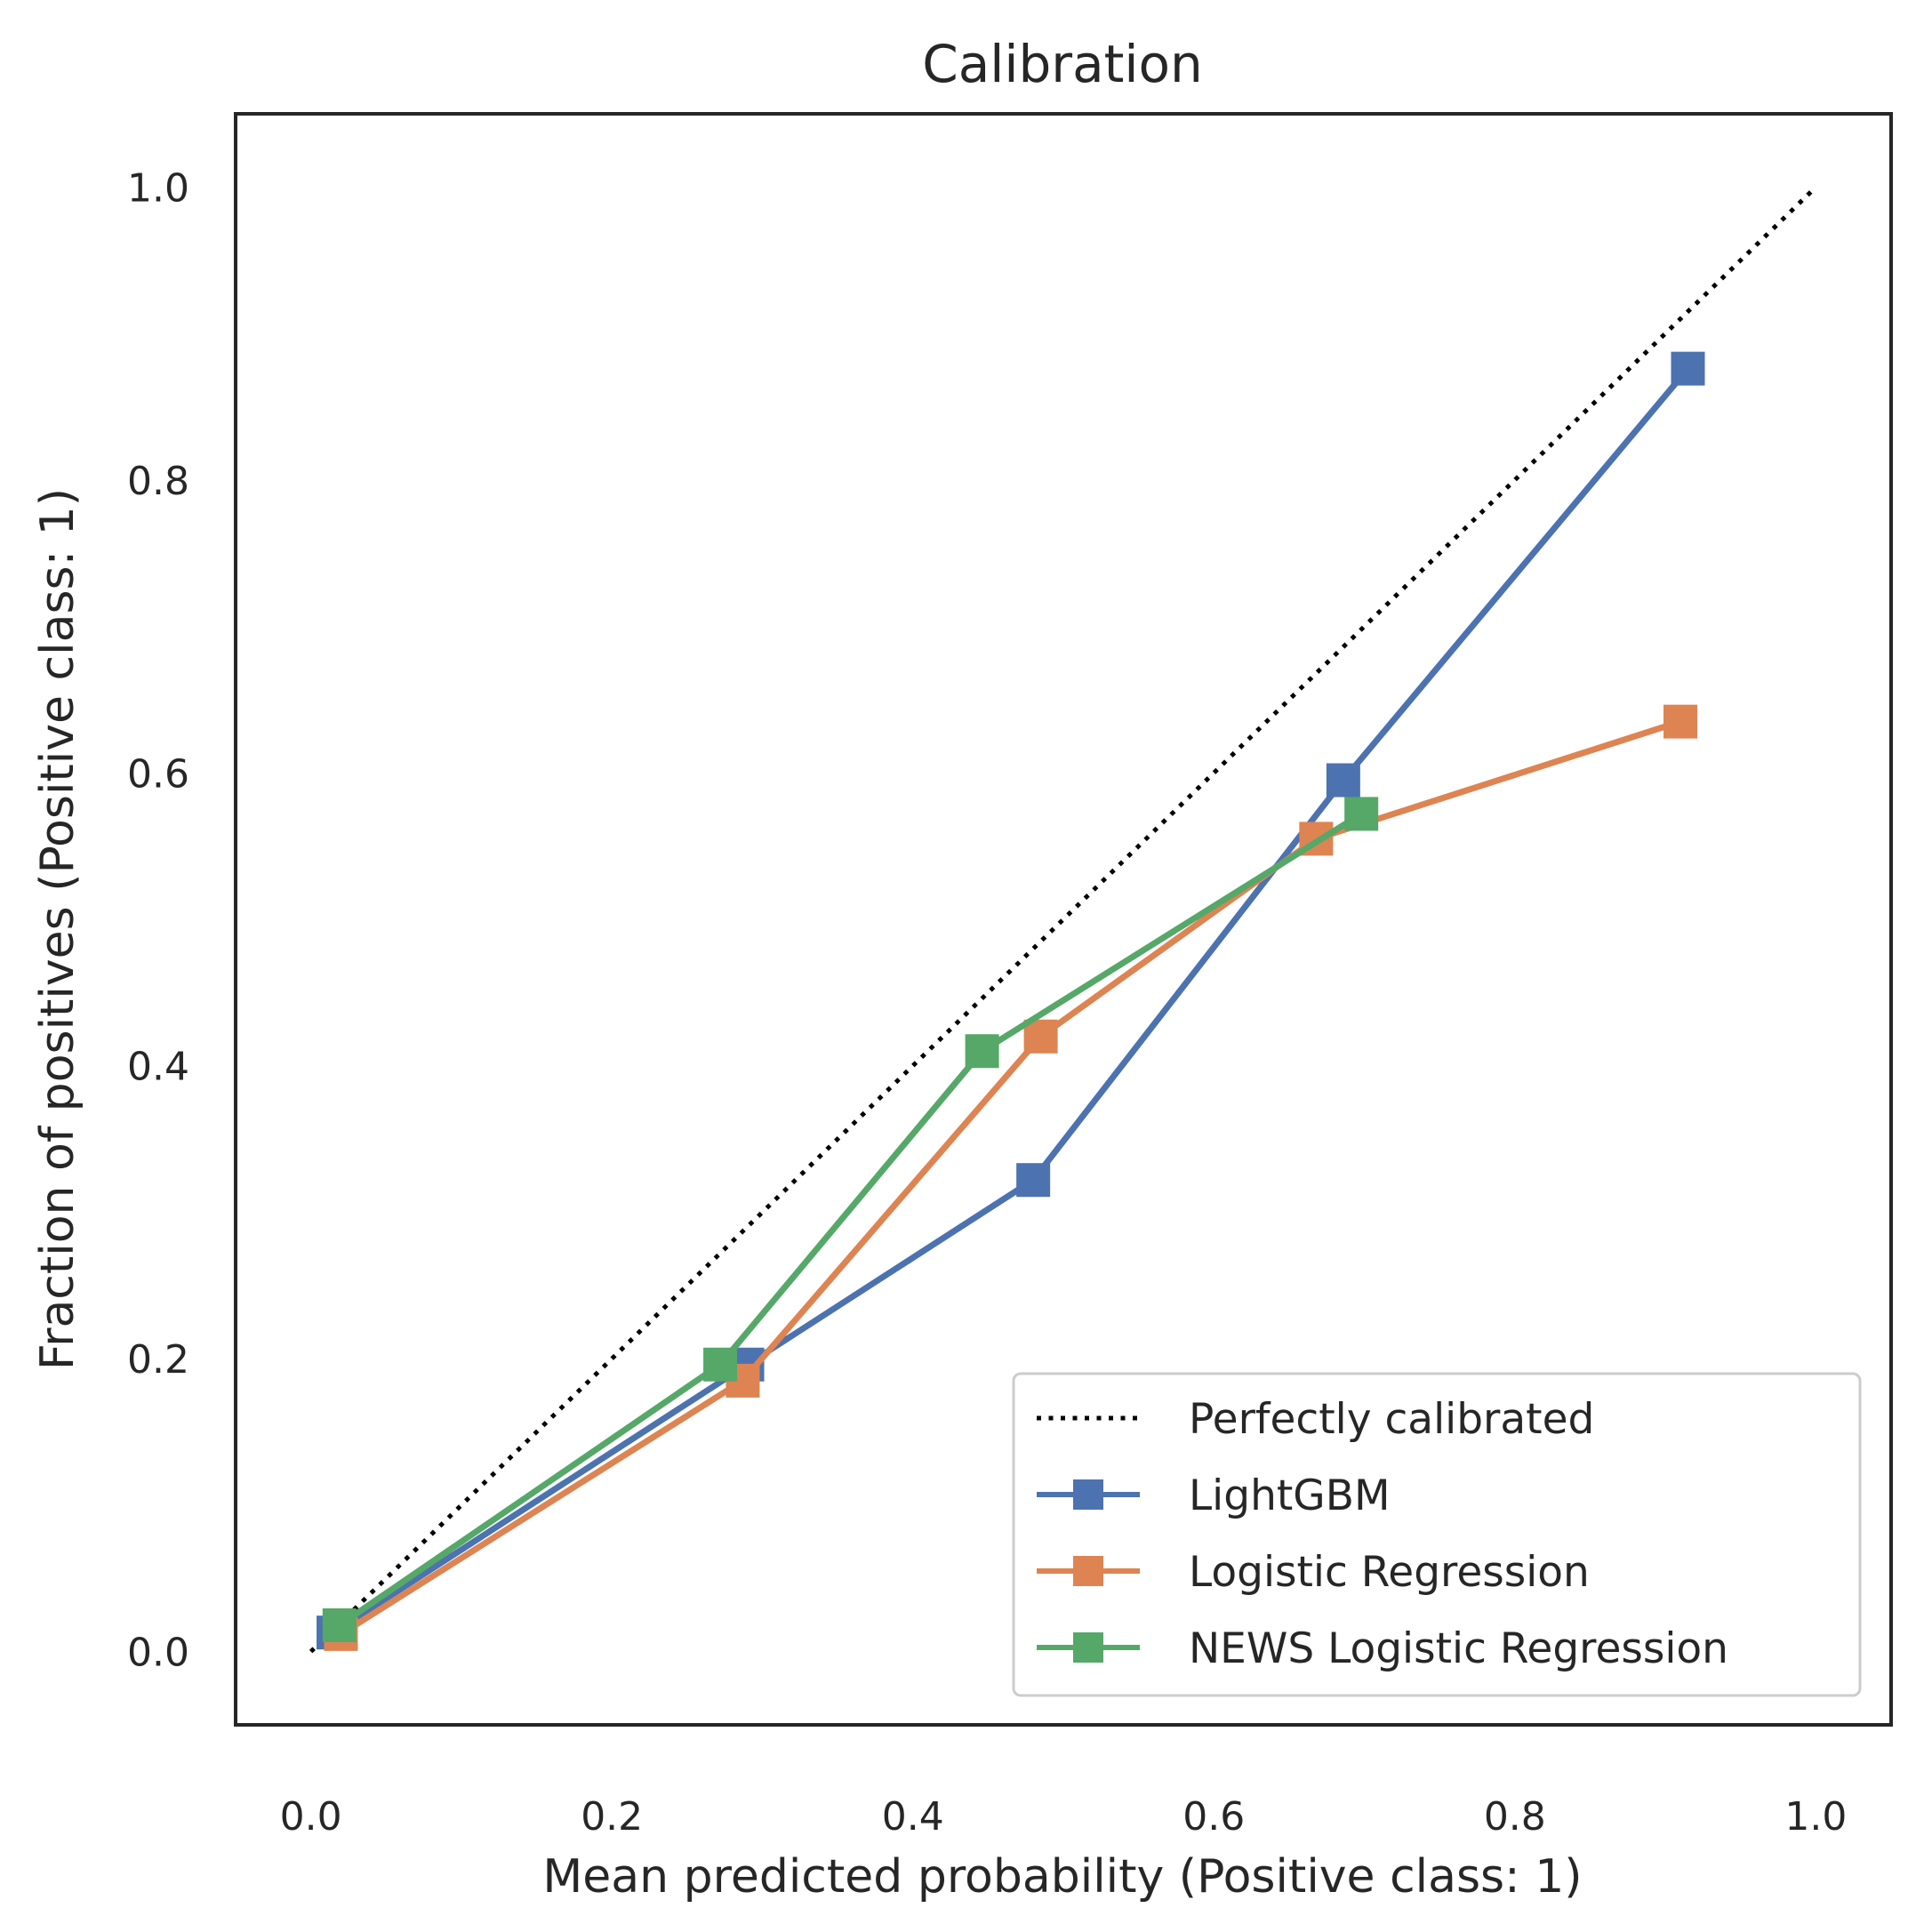 The image size is (1924, 1932). I want to click on x-tick-label: 0.0, so click(311, 1817).